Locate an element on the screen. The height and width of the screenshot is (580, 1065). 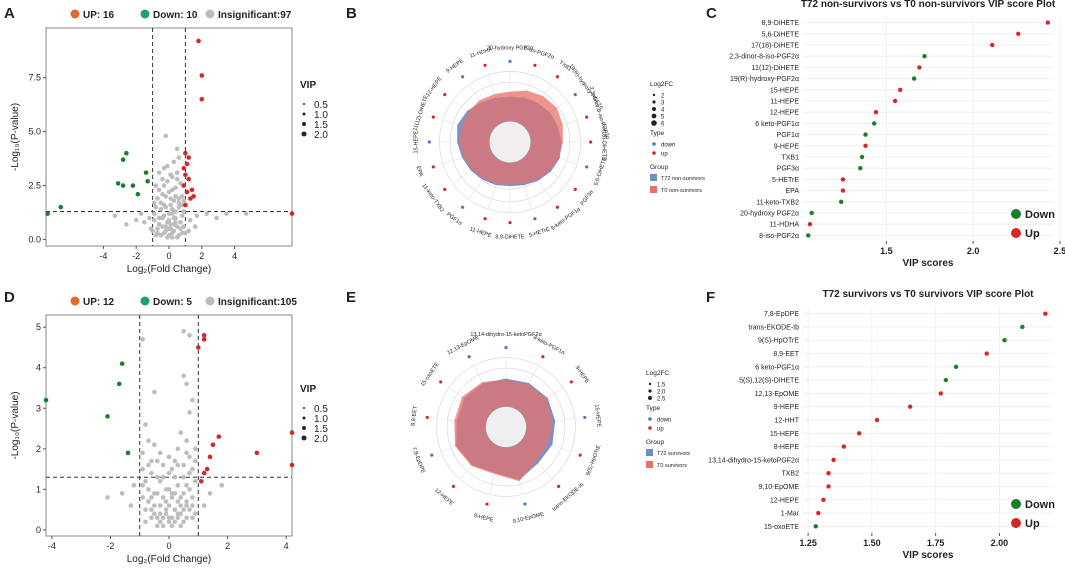
radar-category-label: 8-iso-PGF2α is located at coordinates (539, 53).